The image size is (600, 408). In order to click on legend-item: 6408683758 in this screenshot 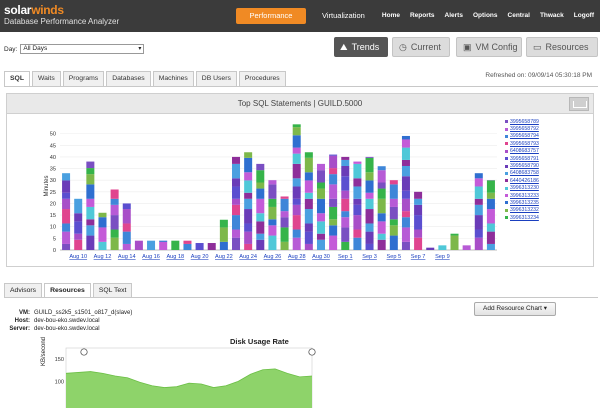, I will do `click(545, 173)`.